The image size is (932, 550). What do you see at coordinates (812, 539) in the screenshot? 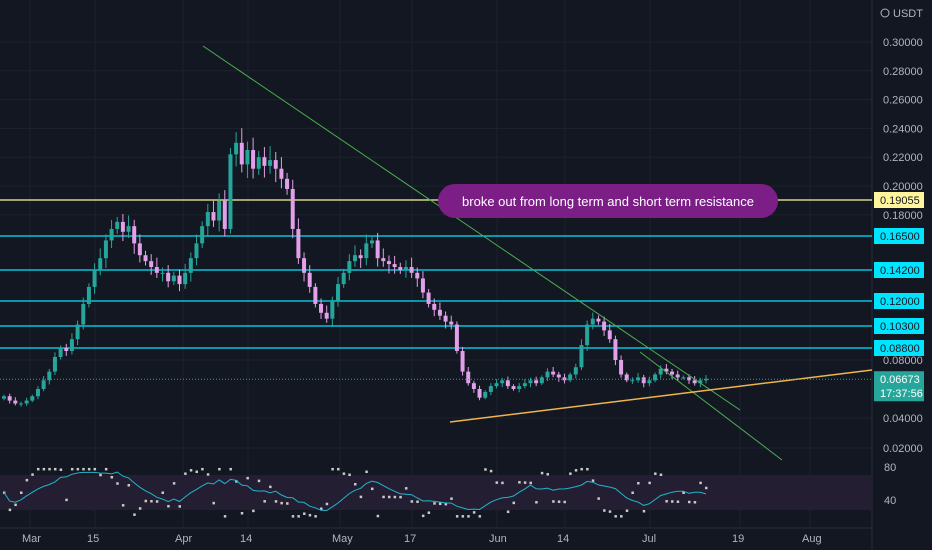
I see `x-tick-10: Aug` at bounding box center [812, 539].